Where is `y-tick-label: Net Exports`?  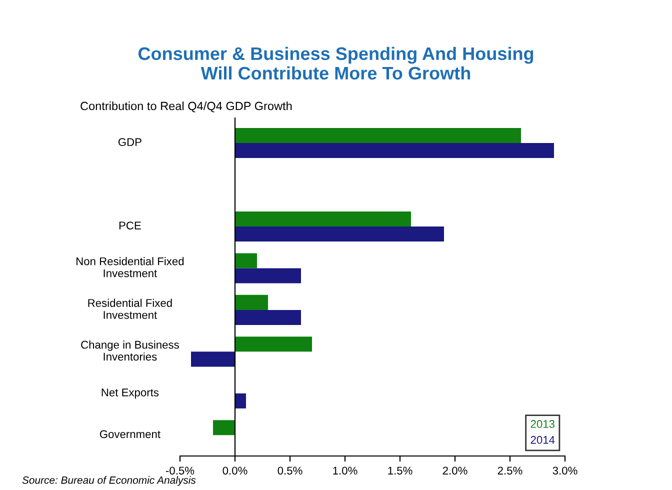 y-tick-label: Net Exports is located at coordinates (130, 393).